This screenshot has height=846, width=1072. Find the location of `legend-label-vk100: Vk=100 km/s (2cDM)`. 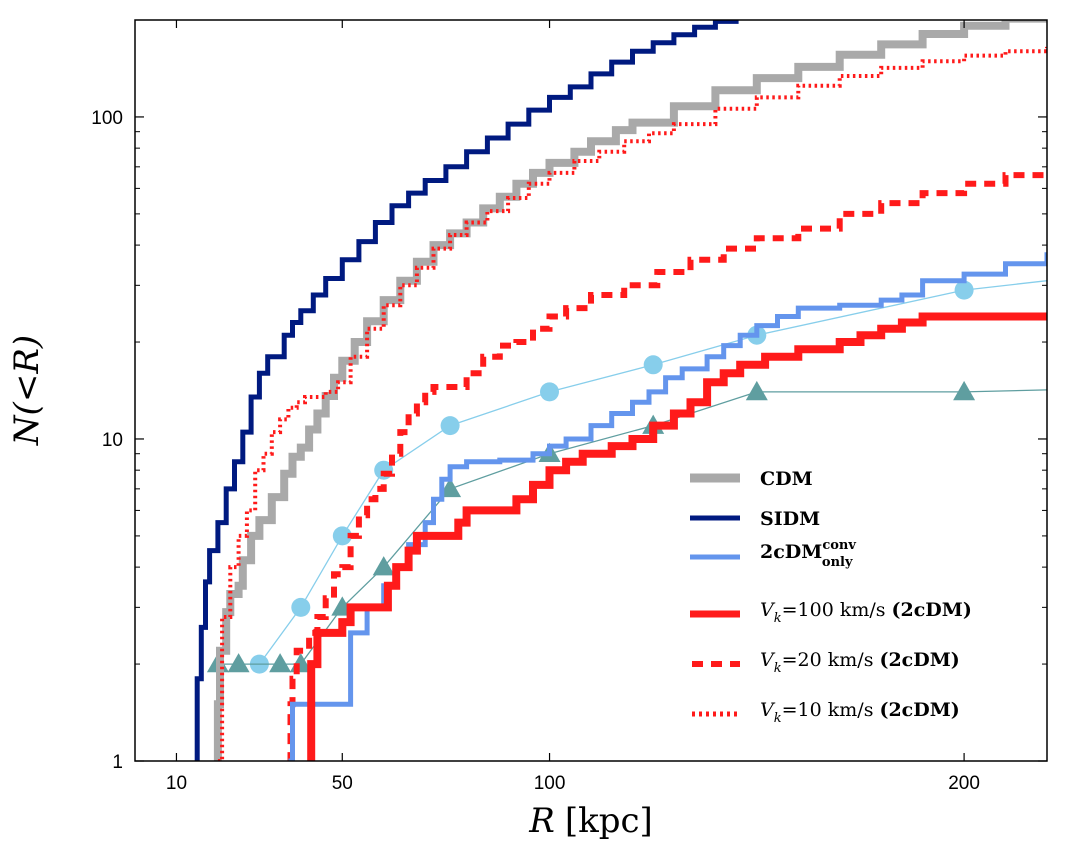

legend-label-vk100: Vk=100 km/s (2cDM) is located at coordinates (866, 612).